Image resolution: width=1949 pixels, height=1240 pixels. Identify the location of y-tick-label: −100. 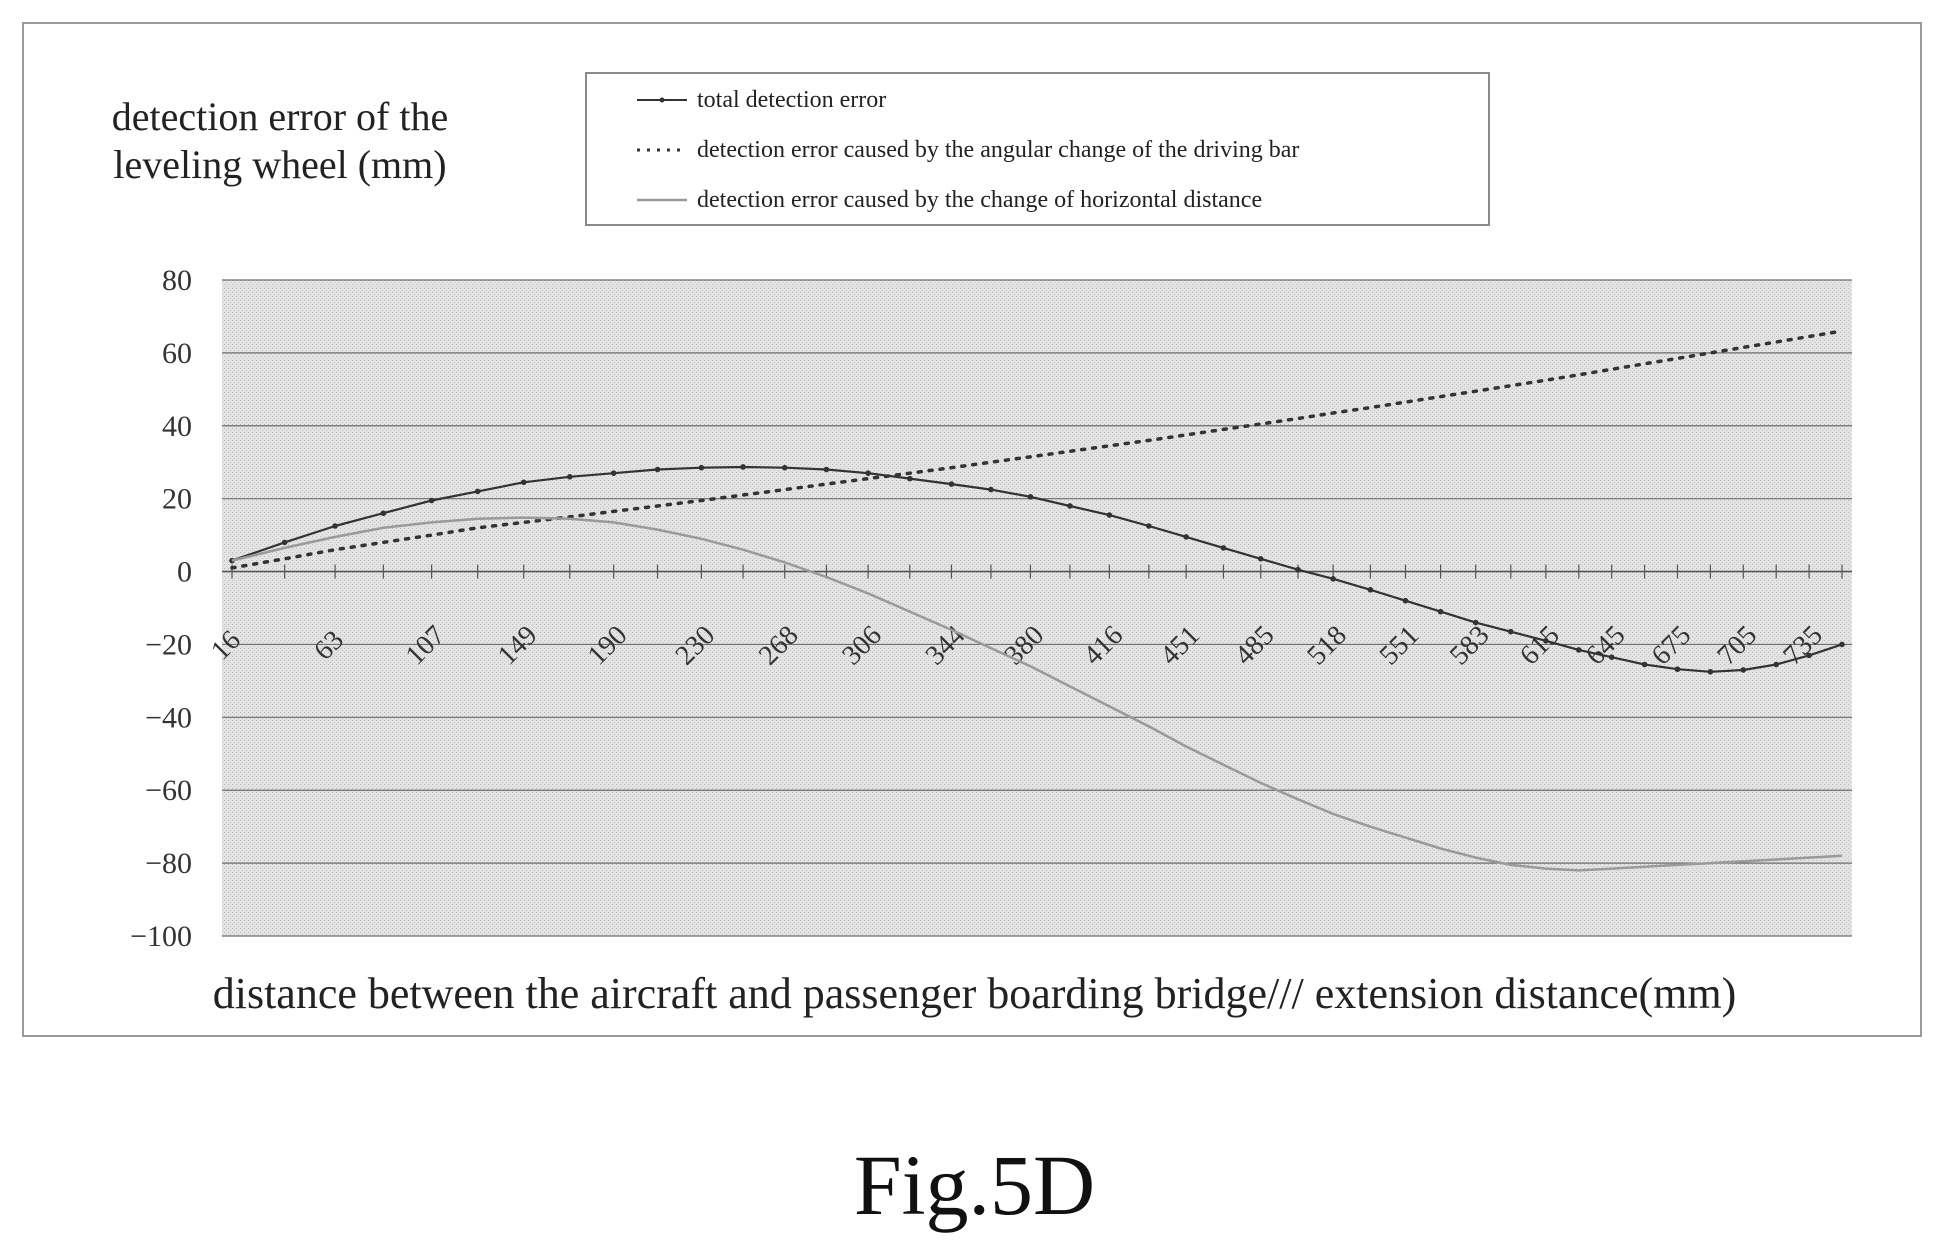
(161, 936).